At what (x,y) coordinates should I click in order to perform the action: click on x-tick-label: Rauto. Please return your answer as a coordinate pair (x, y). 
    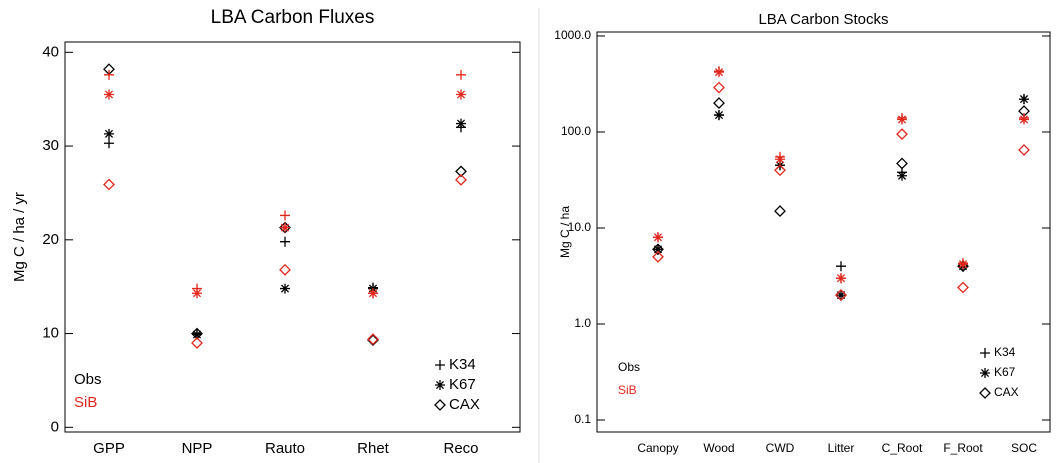
    Looking at the image, I should click on (285, 448).